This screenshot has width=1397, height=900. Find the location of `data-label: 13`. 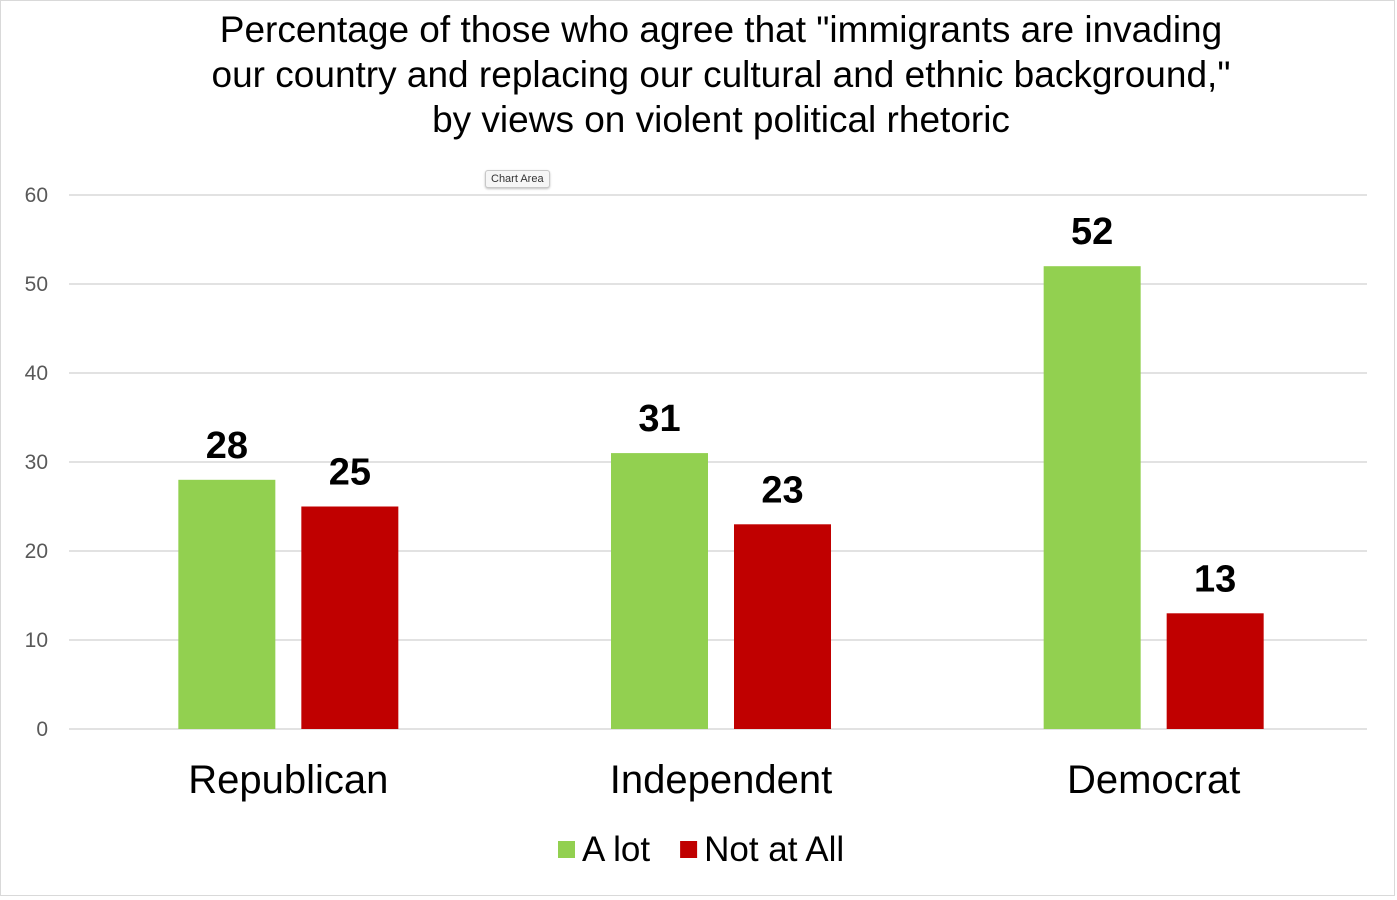

data-label: 13 is located at coordinates (1215, 579).